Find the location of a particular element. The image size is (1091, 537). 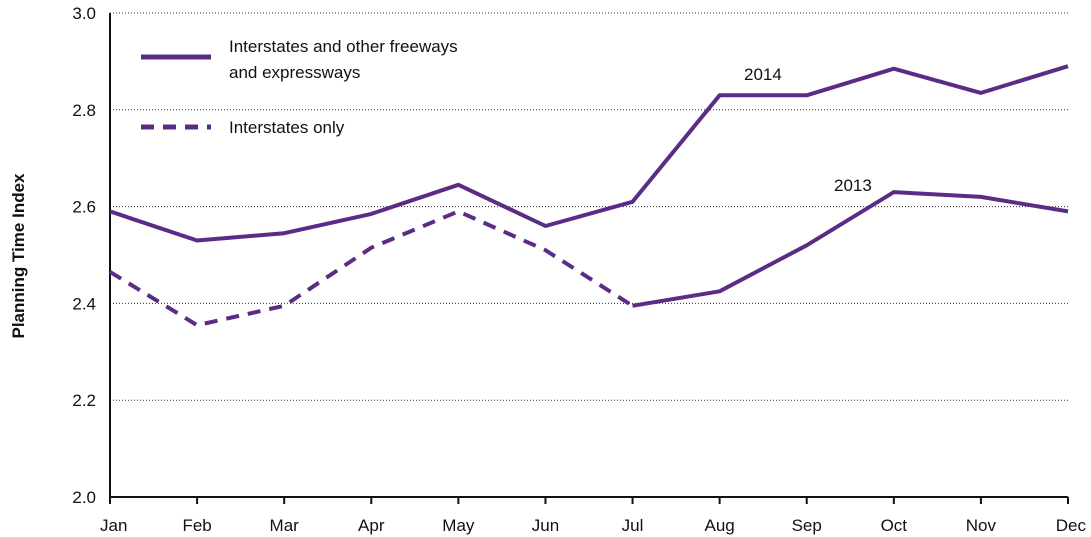

x-tick-label: Feb is located at coordinates (196, 525).